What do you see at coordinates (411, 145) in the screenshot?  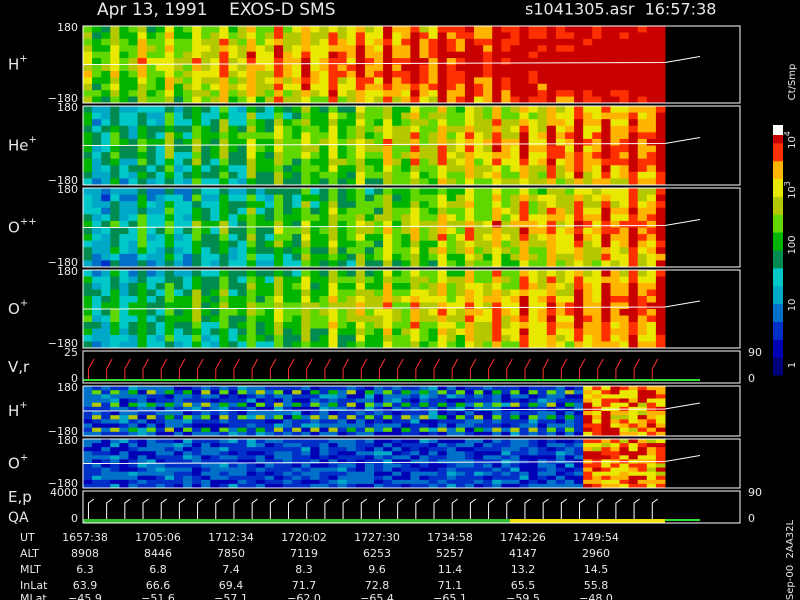 I see `panel-frame` at bounding box center [411, 145].